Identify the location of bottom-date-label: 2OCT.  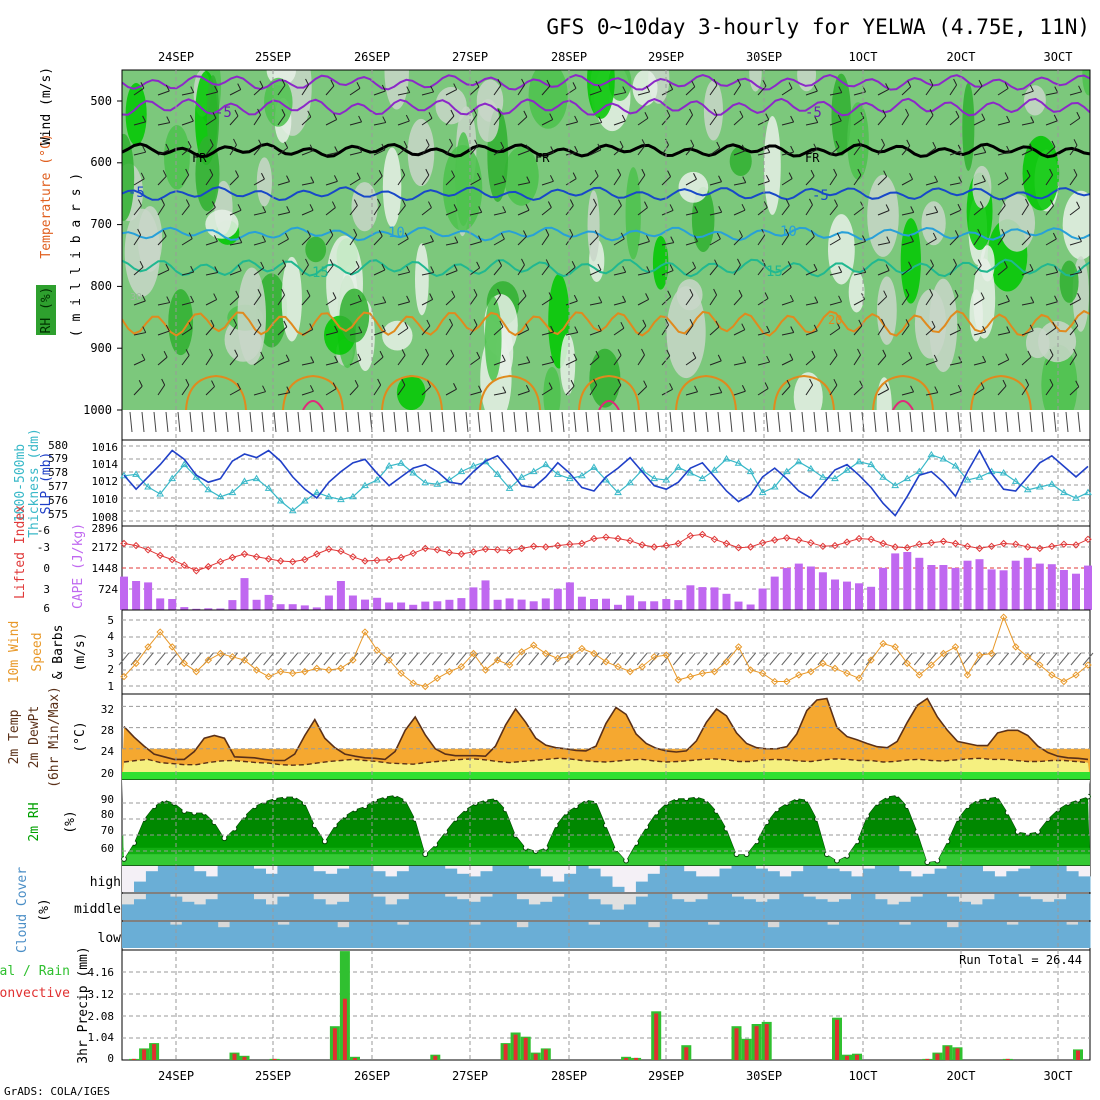
(961, 1076).